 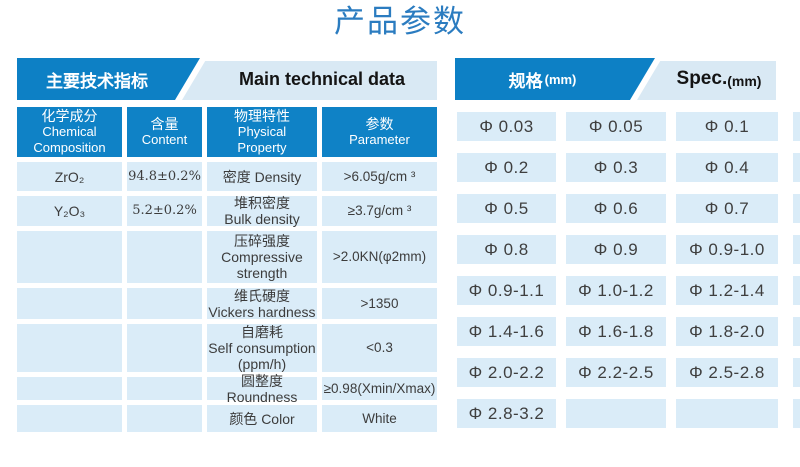 I want to click on table-cell-param: >2.0KN(φ2mm), so click(x=379, y=257).